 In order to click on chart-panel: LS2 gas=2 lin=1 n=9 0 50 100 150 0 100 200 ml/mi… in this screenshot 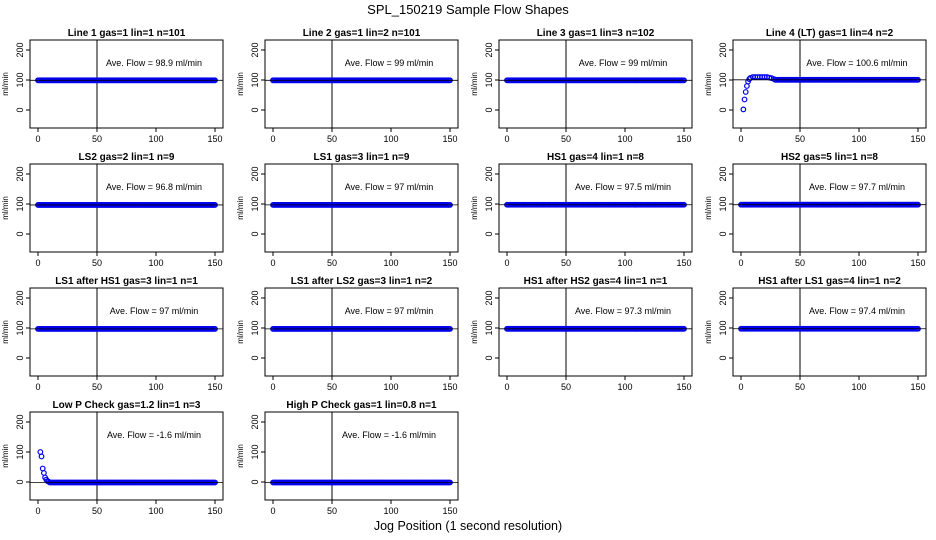, I will do `click(112, 210)`.